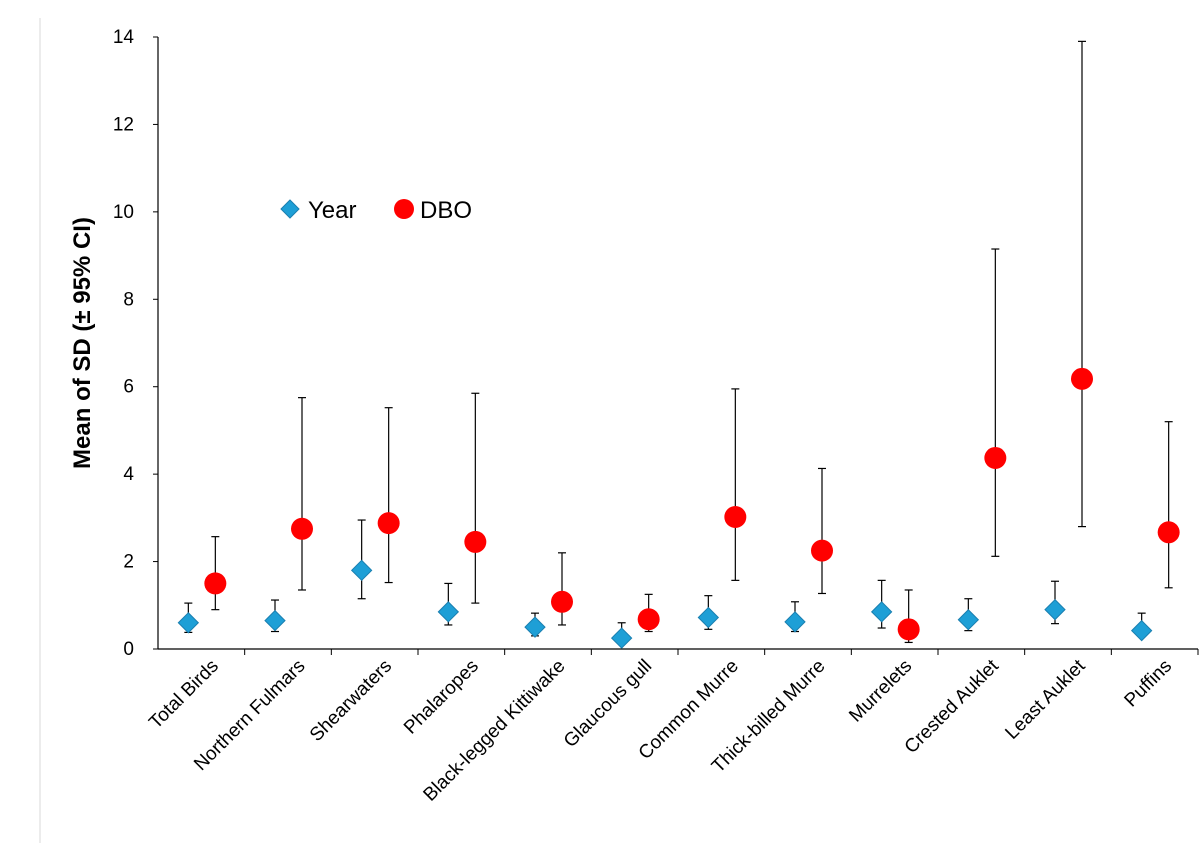 This screenshot has height=848, width=1200. What do you see at coordinates (128, 387) in the screenshot?
I see `y-tick-label: 6` at bounding box center [128, 387].